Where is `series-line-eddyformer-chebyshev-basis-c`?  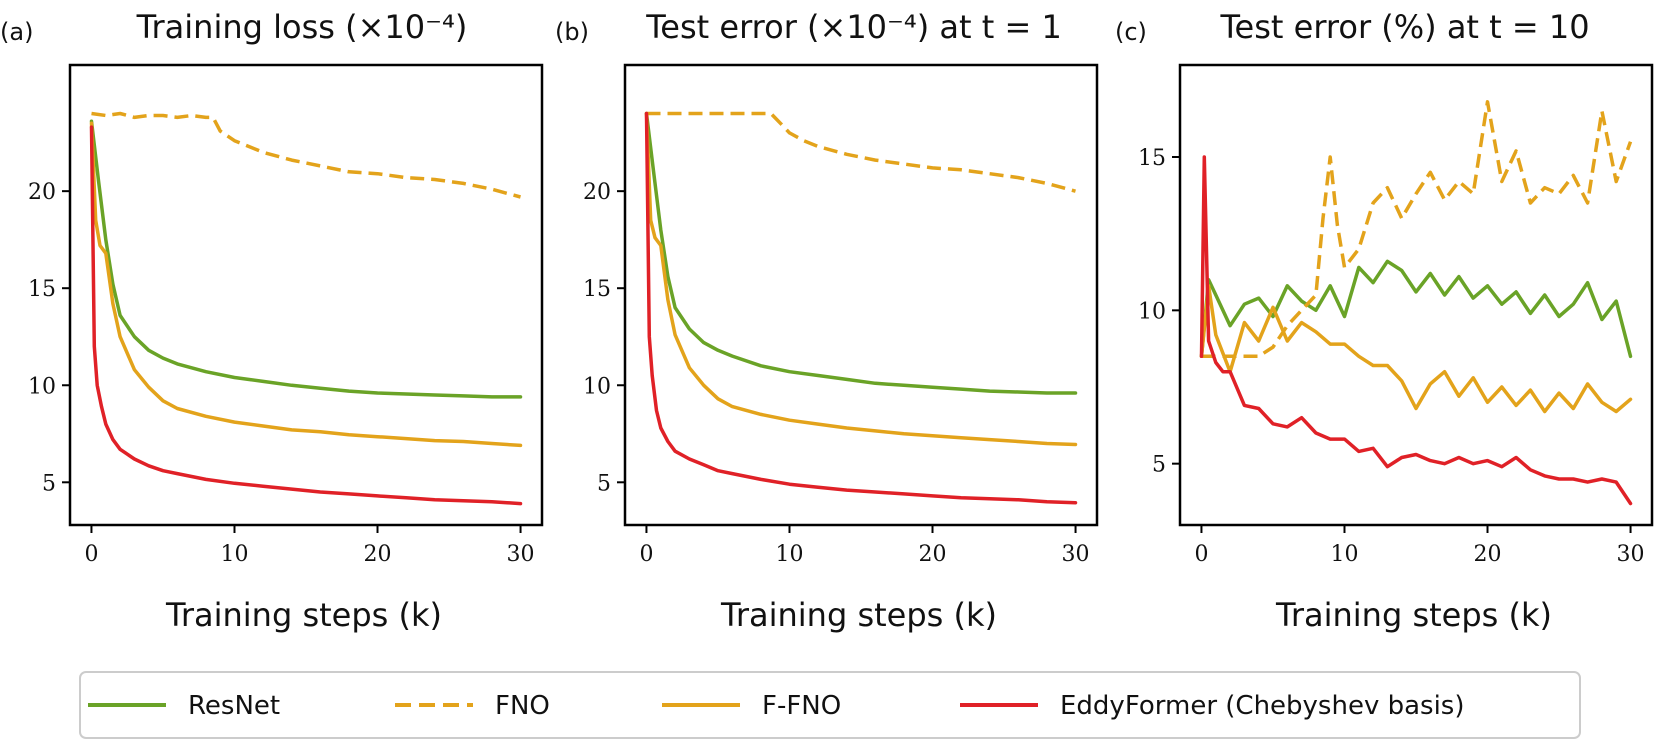 series-line-eddyformer-chebyshev-basis-c is located at coordinates (1416, 330).